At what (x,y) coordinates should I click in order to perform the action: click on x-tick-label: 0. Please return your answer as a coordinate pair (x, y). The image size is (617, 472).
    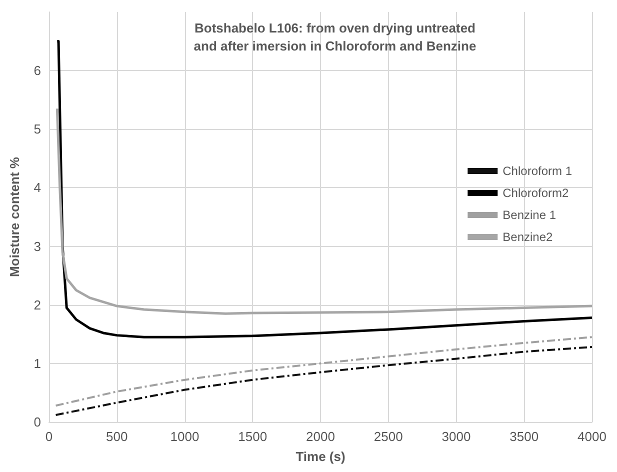
    Looking at the image, I should click on (49, 436).